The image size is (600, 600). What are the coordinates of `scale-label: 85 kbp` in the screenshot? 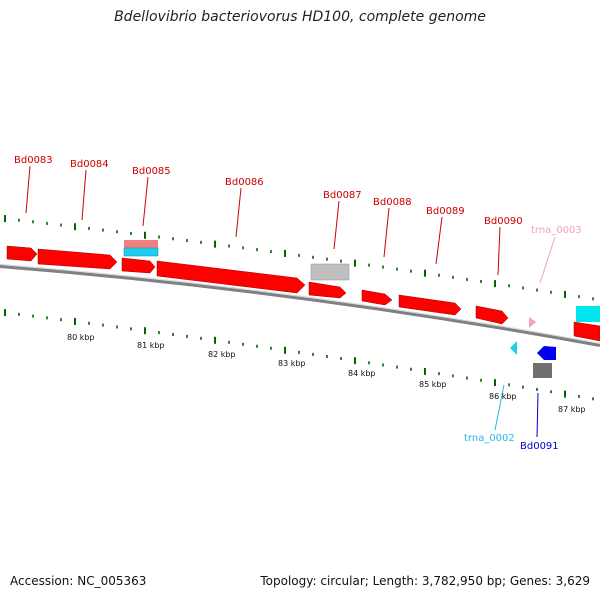 It's located at (433, 384).